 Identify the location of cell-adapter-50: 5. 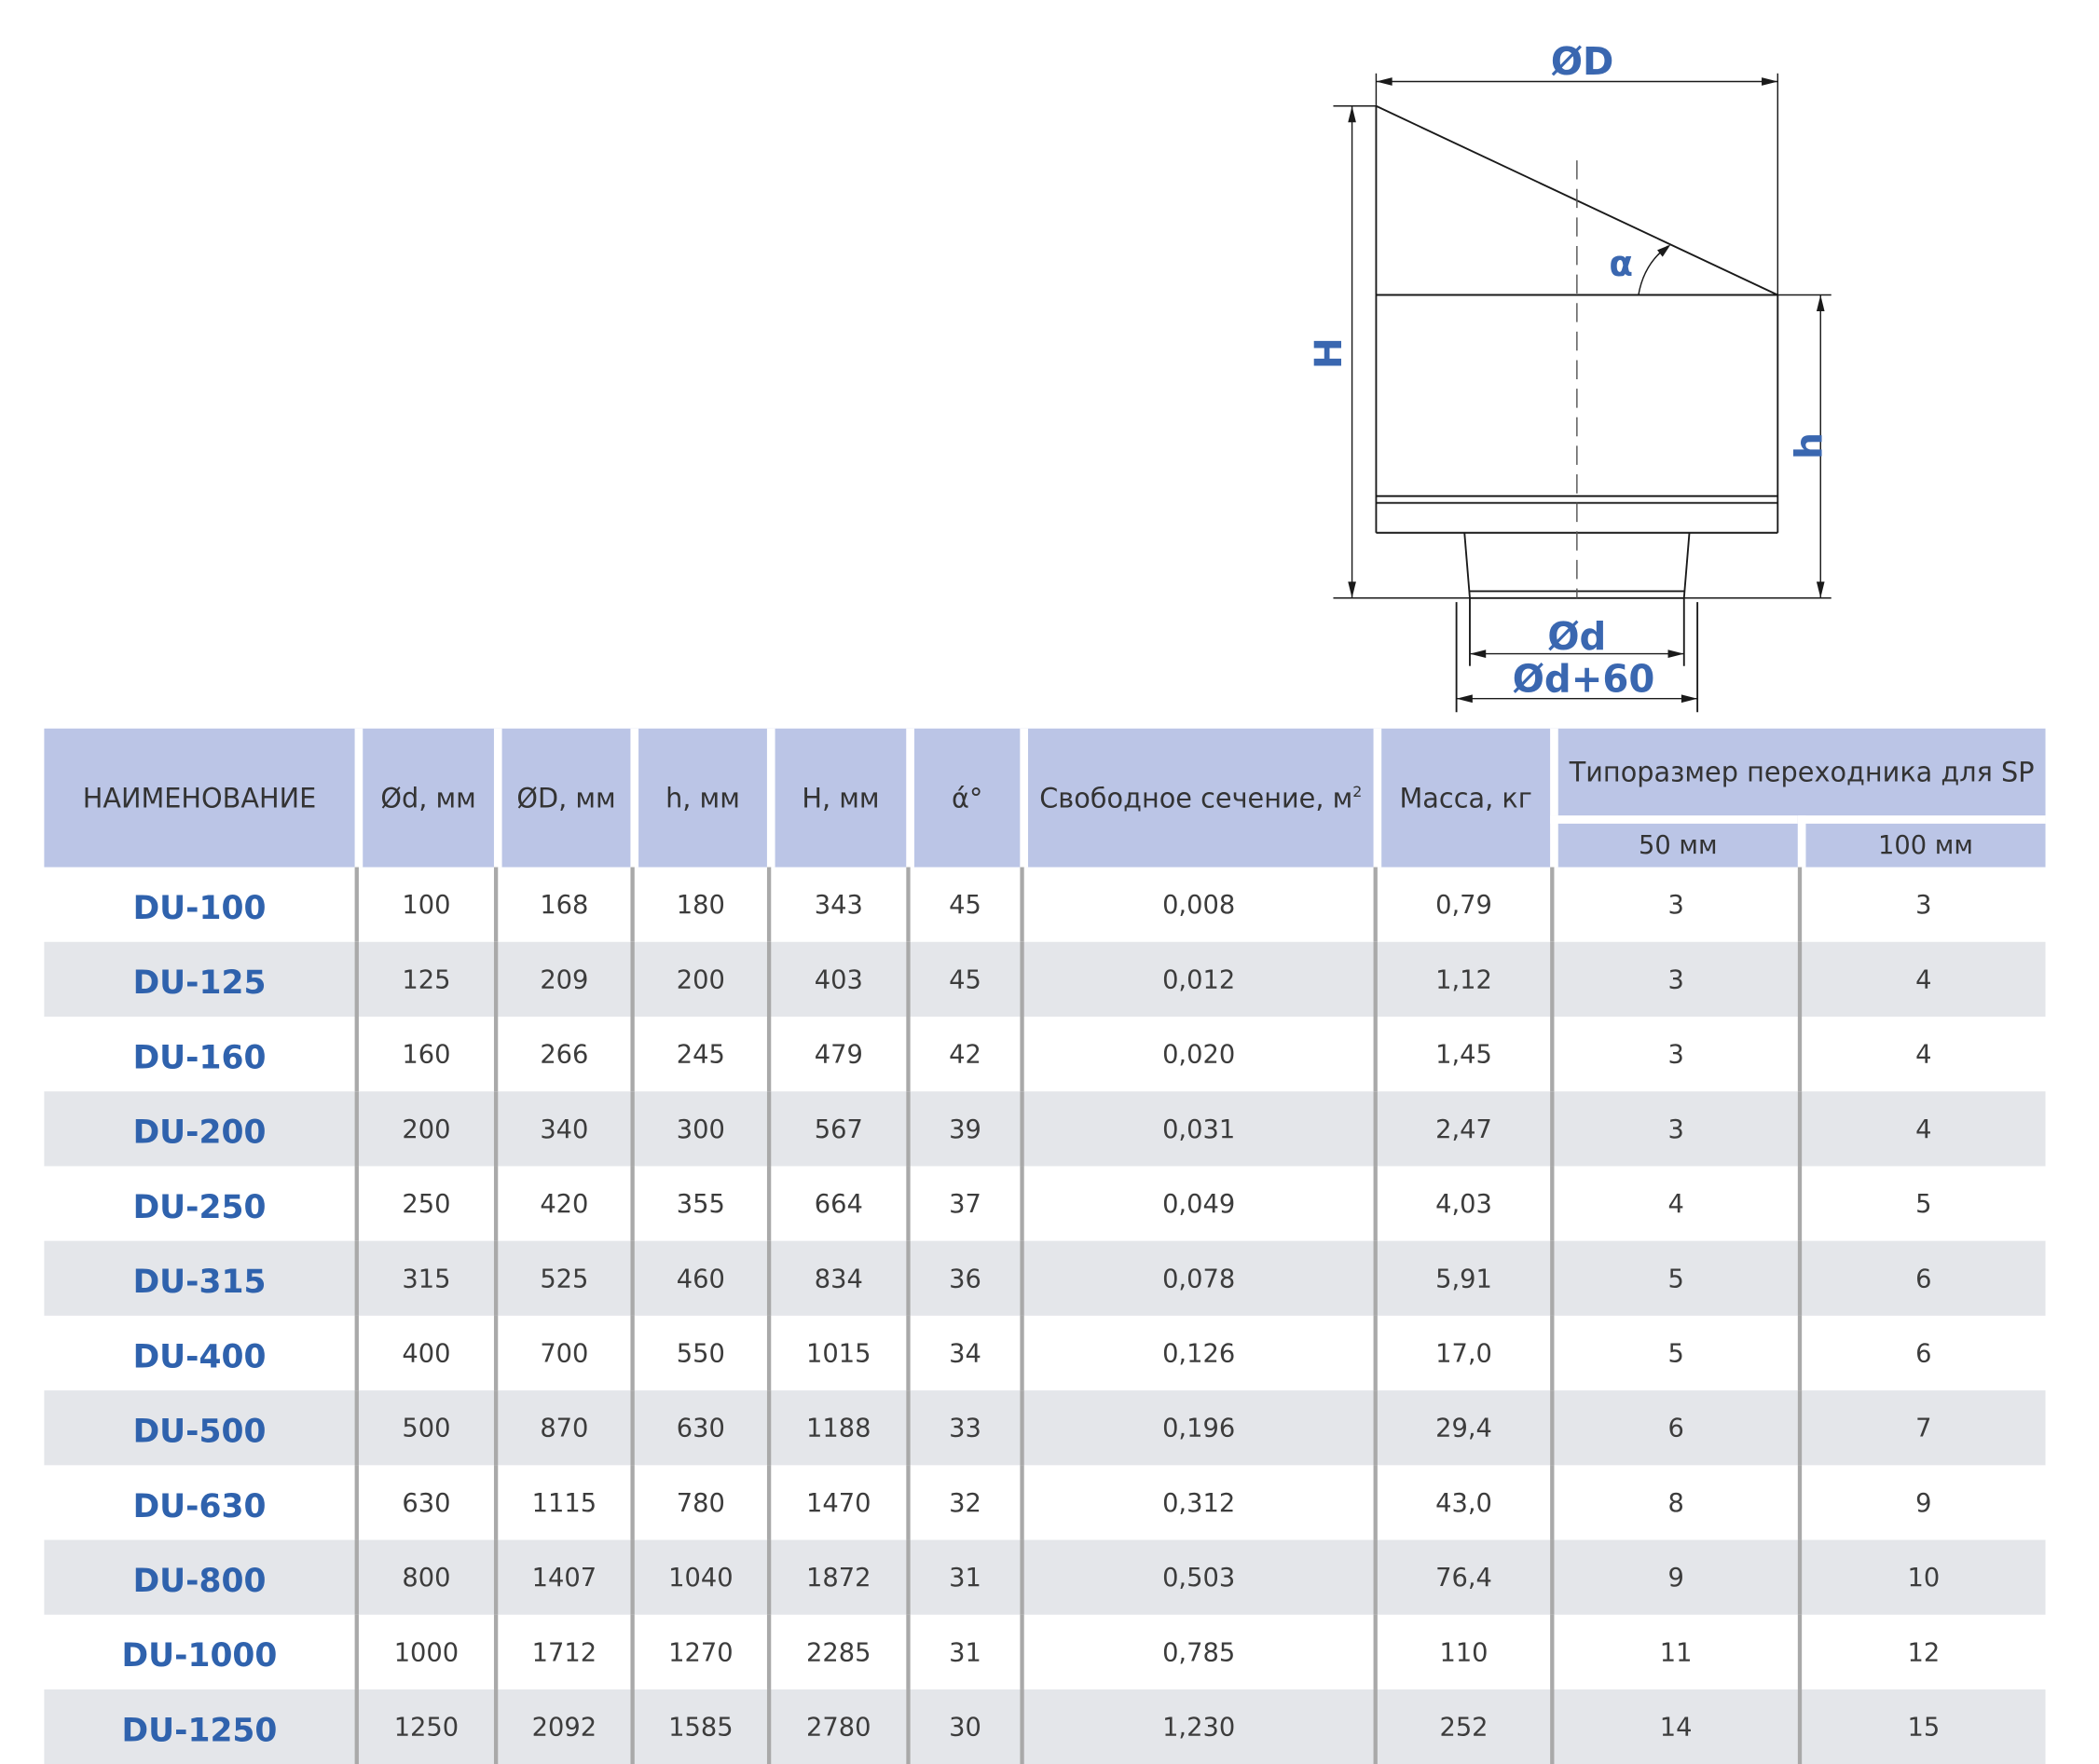
(1674, 1353).